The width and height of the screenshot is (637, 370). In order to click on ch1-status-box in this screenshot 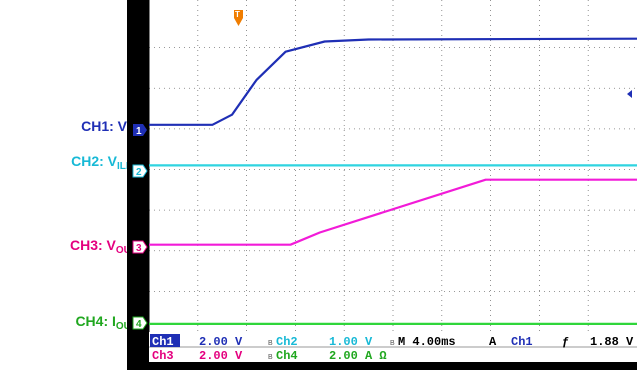, I will do `click(165, 340)`.